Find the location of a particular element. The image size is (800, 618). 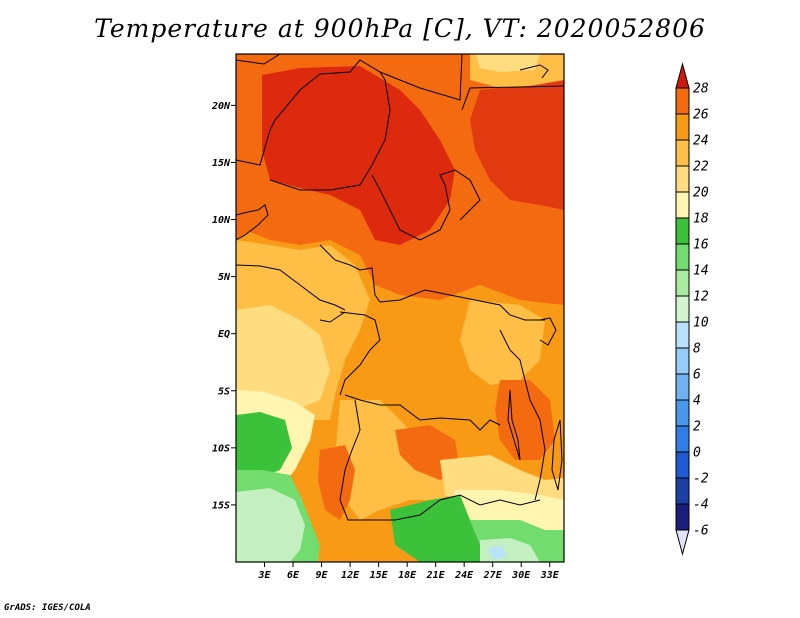

border-niger-north is located at coordinates (349, 110).